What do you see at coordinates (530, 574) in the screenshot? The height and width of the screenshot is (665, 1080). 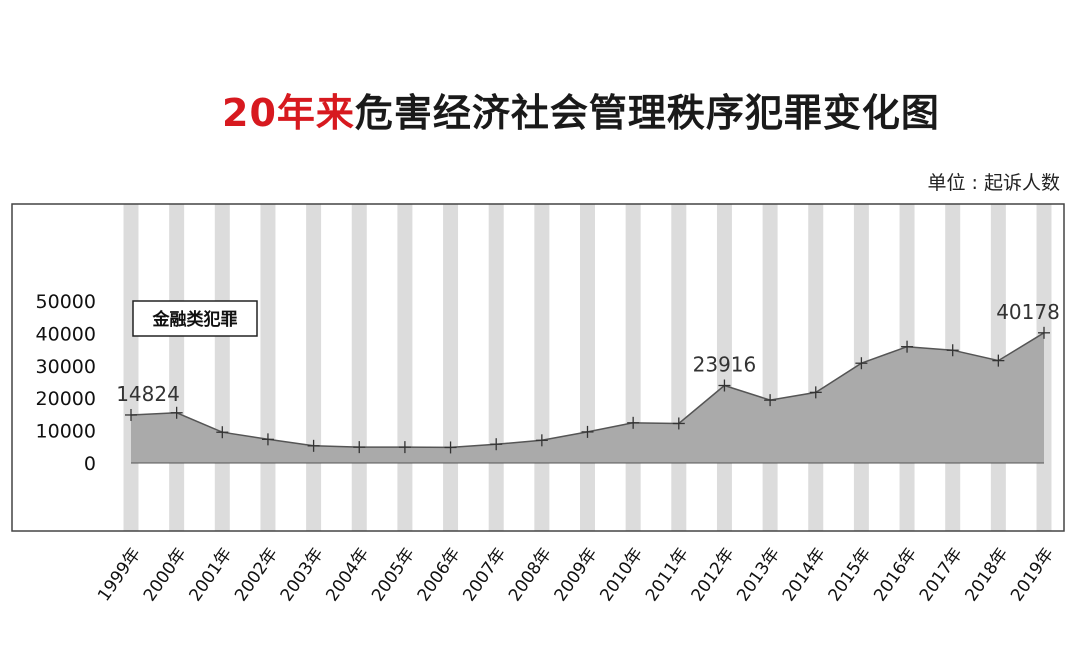 I see `x-tick-label: 2008年` at bounding box center [530, 574].